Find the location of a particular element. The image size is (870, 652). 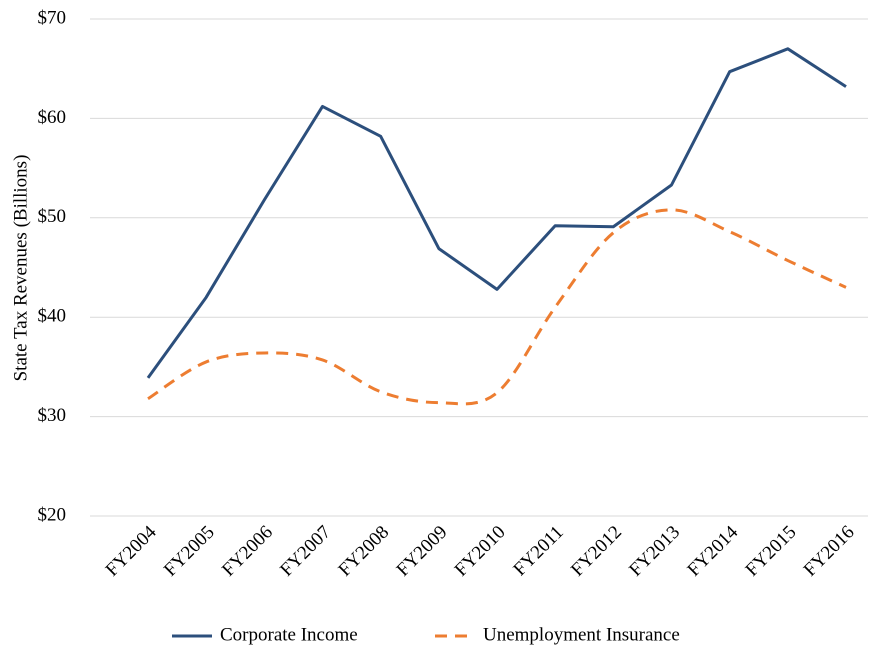

x-tick-label: FY2015 is located at coordinates (771, 551).